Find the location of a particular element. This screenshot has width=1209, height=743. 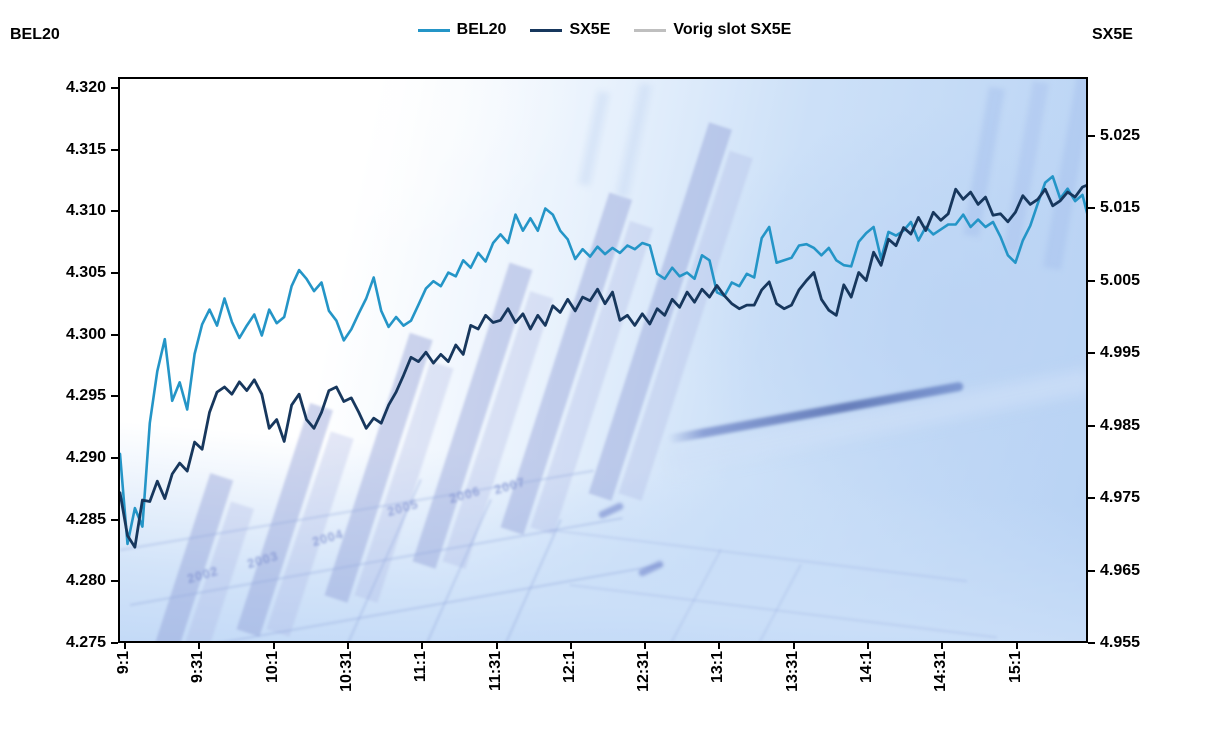

left-axis-title: BEL20 is located at coordinates (35, 34).